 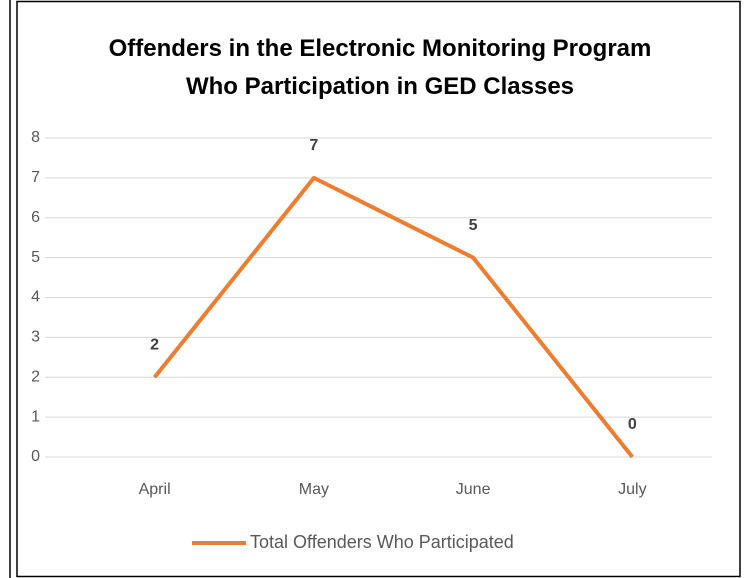 I want to click on x-tick-label: May, so click(x=314, y=489).